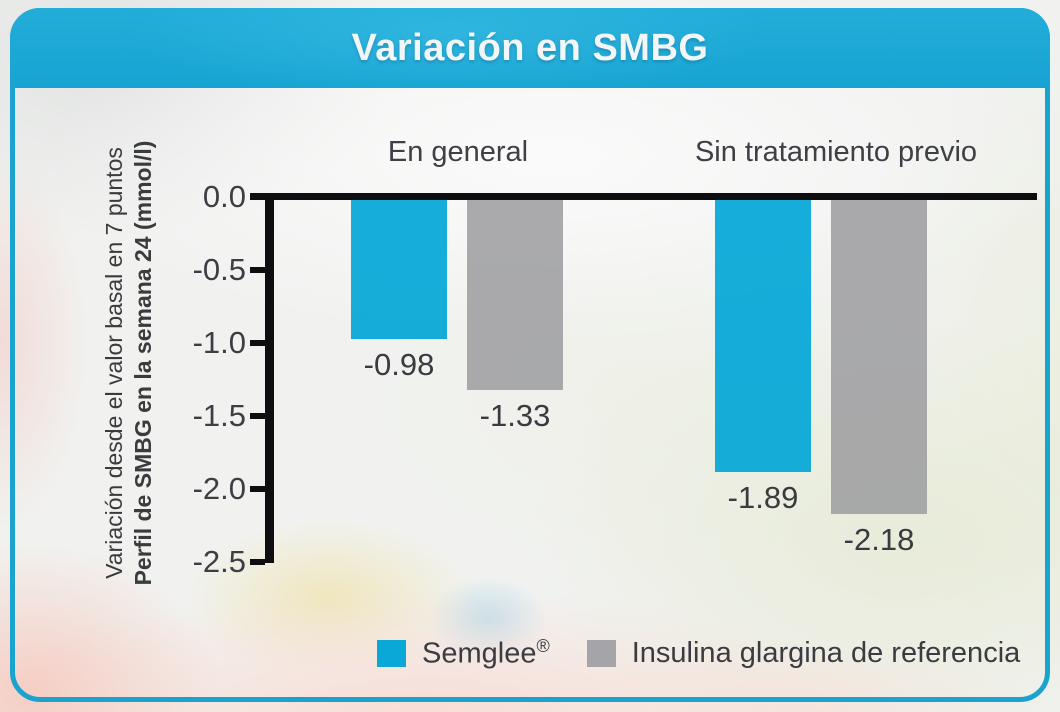 The height and width of the screenshot is (712, 1060). I want to click on legend-label-semglee: Semglee®, so click(486, 653).